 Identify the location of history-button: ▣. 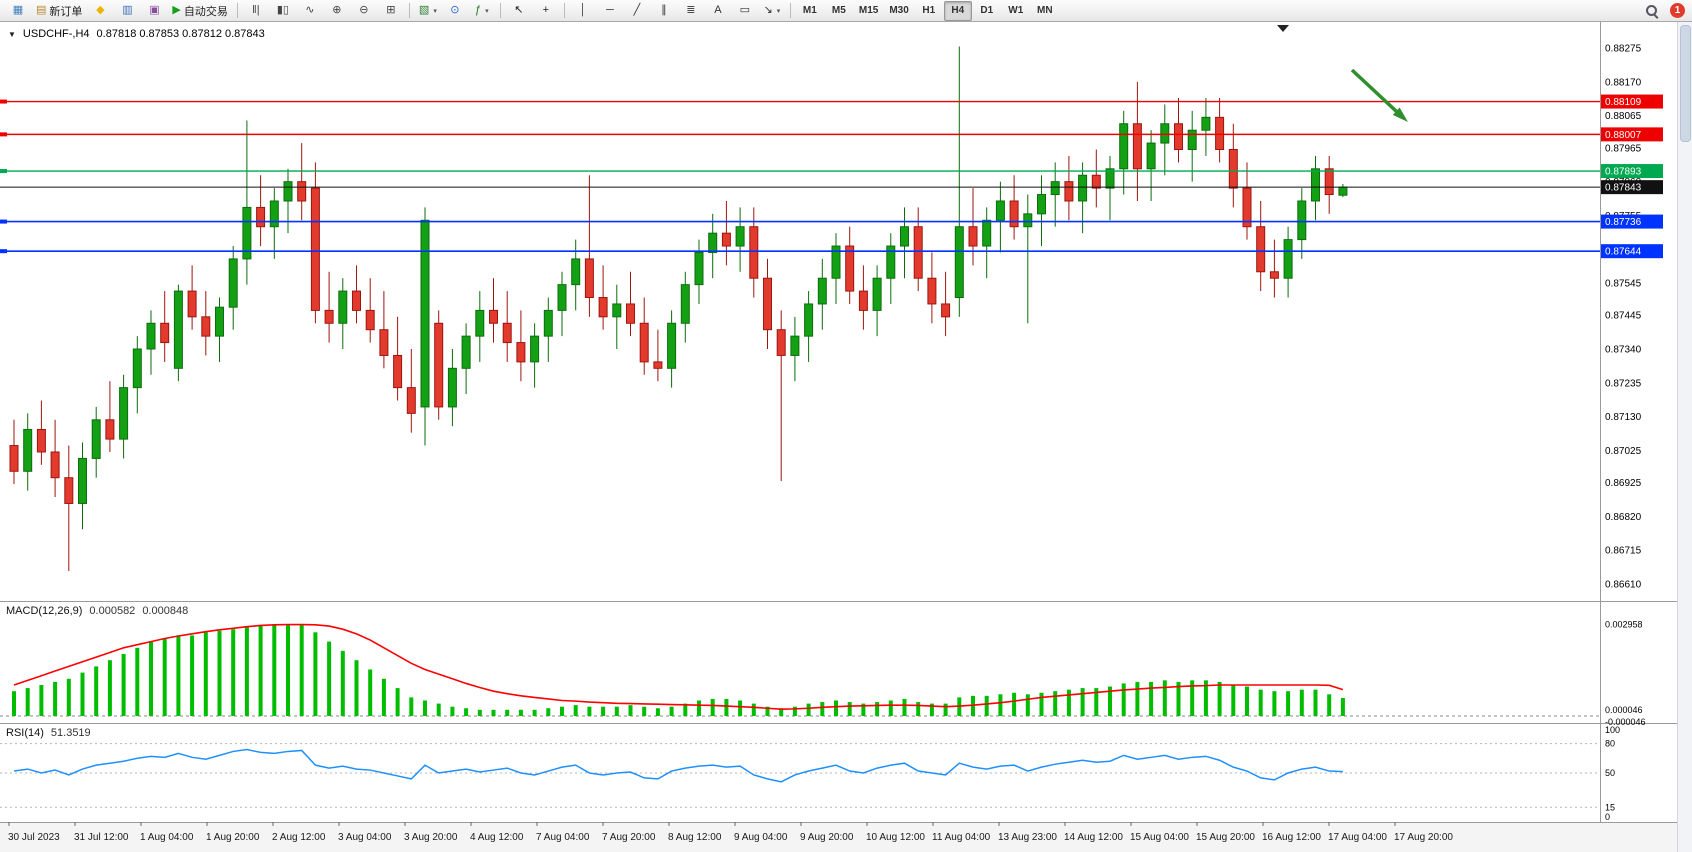
(154, 11).